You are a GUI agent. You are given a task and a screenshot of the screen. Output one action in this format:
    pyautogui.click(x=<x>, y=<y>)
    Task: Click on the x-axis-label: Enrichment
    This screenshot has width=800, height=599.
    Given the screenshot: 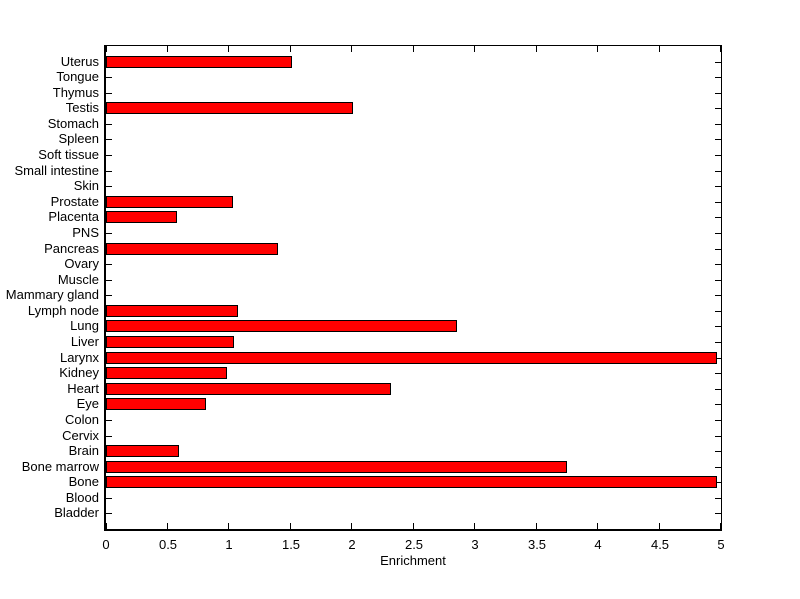 What is the action you would take?
    pyautogui.click(x=413, y=560)
    